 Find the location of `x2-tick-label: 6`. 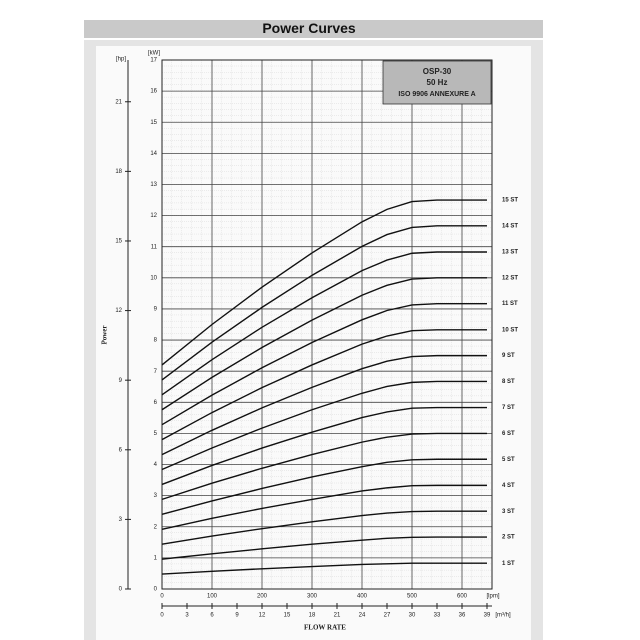

x2-tick-label: 6 is located at coordinates (212, 616).